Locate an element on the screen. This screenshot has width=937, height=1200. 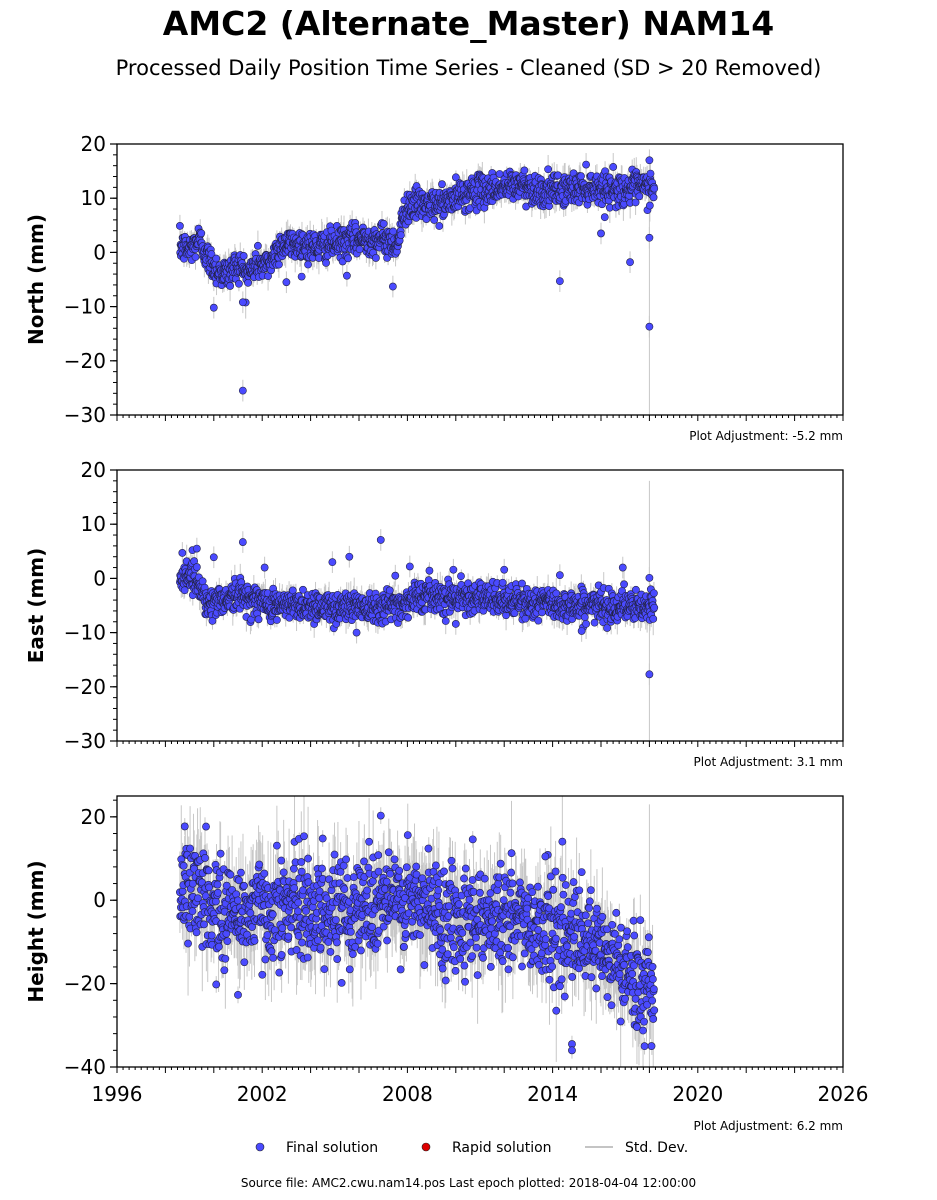
y-axis-label: East (mm) is located at coordinates (36, 606).